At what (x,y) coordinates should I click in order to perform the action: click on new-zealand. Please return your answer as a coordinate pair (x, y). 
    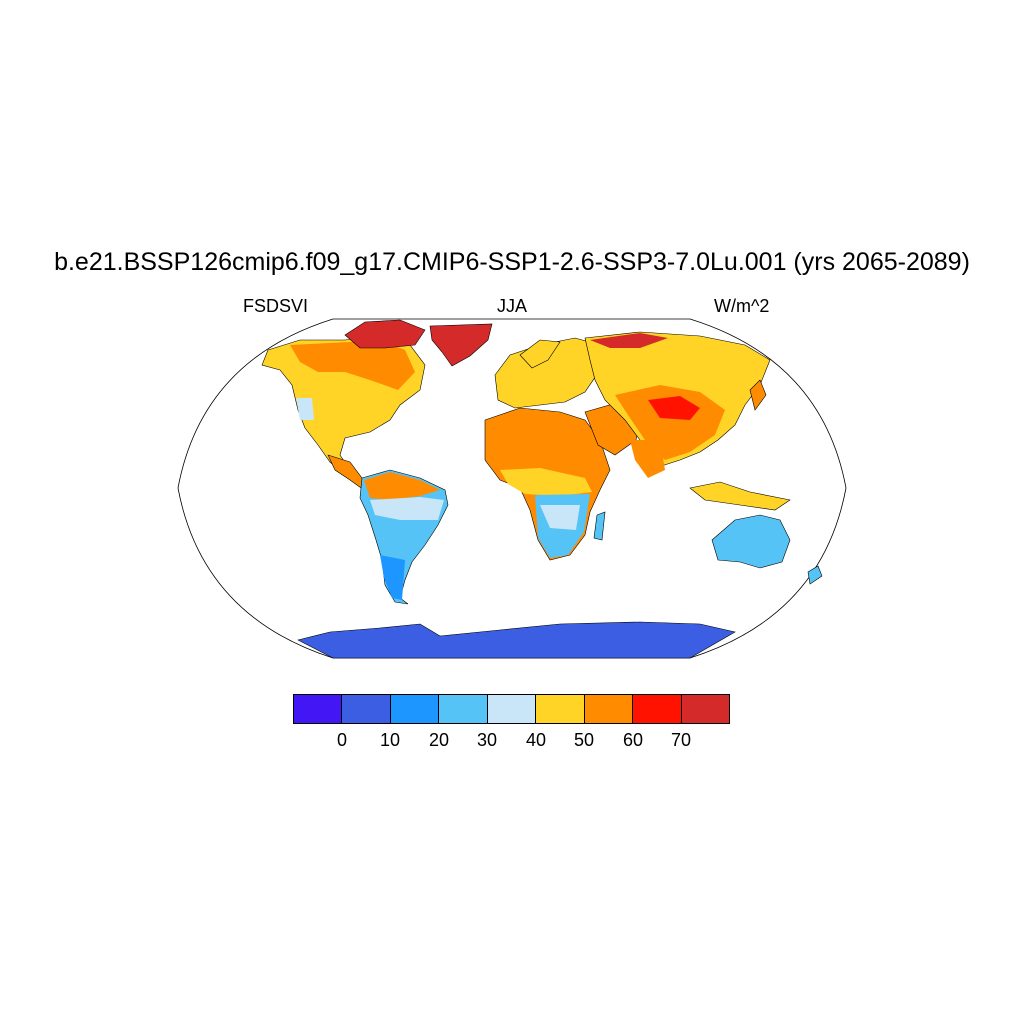
    Looking at the image, I should click on (815, 575).